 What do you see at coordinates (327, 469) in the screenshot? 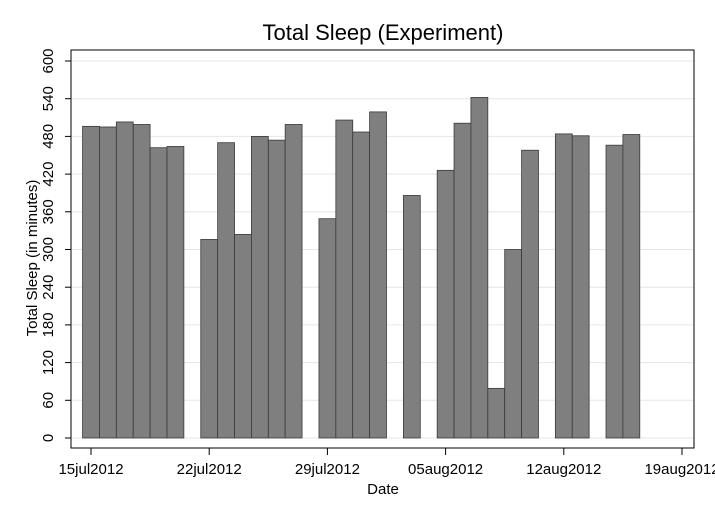
I see `x-tick-label: 29jul2012` at bounding box center [327, 469].